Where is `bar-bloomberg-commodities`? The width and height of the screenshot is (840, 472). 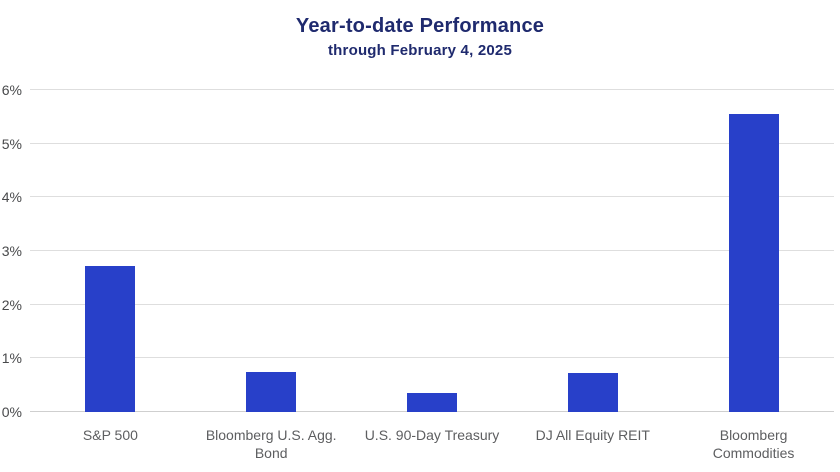
bar-bloomberg-commodities is located at coordinates (753, 263).